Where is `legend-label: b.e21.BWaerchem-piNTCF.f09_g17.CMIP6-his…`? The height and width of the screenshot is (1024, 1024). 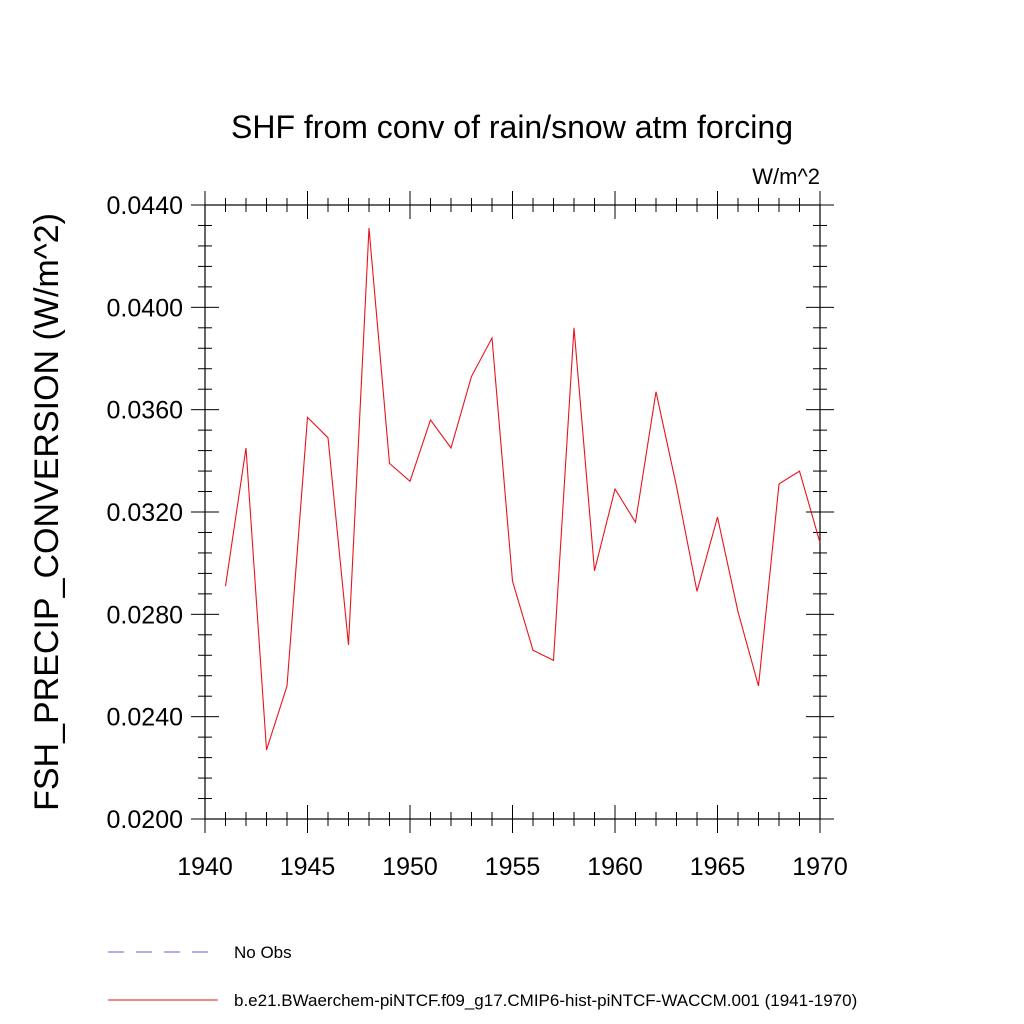
legend-label: b.e21.BWaerchem-piNTCF.f09_g17.CMIP6-his… is located at coordinates (545, 1000).